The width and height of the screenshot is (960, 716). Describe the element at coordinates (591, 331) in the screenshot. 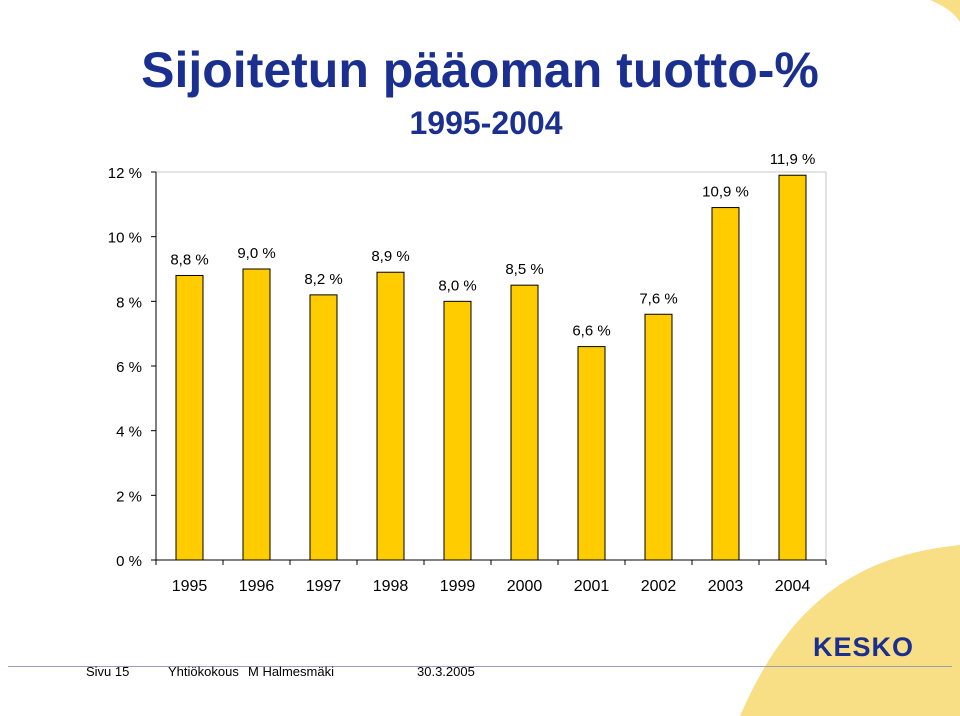

I see `data-label: 6,6 %` at that location.